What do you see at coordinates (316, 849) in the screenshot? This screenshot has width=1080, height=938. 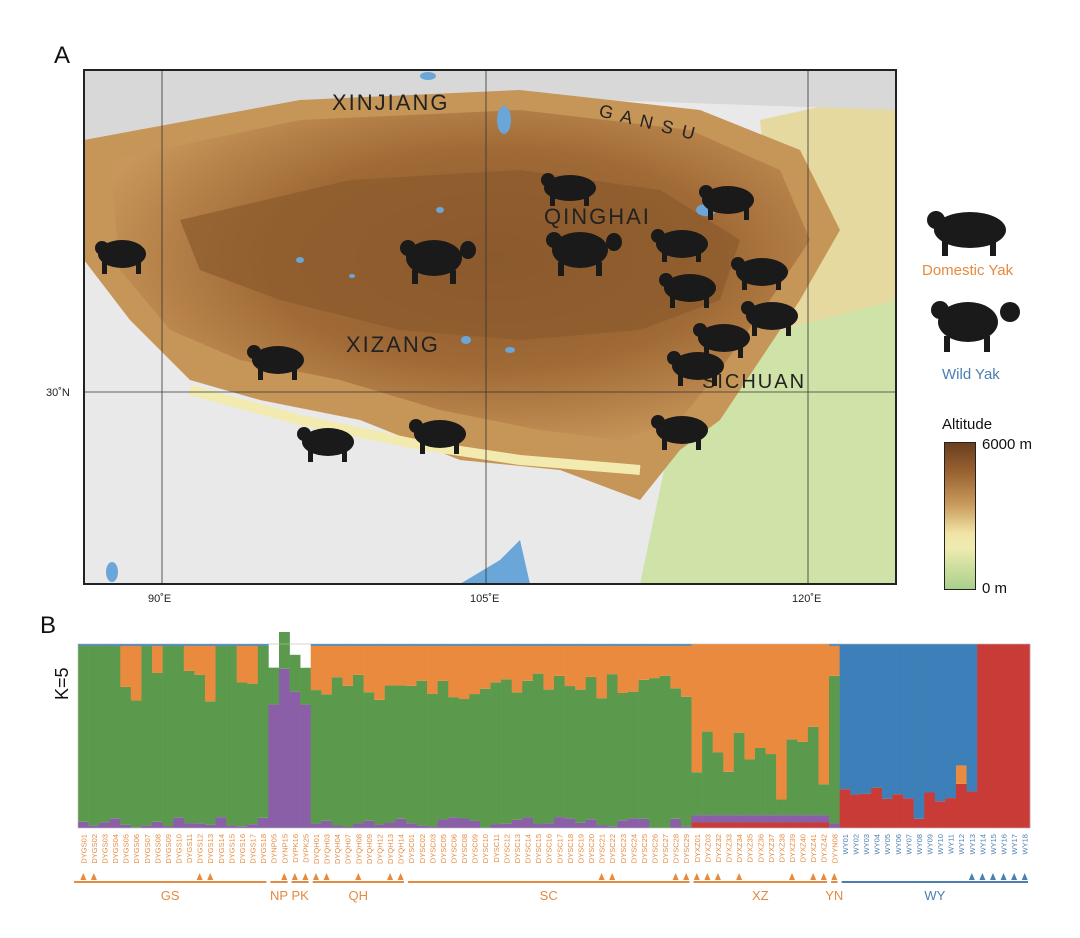 I see `sample-label: DYQH01` at bounding box center [316, 849].